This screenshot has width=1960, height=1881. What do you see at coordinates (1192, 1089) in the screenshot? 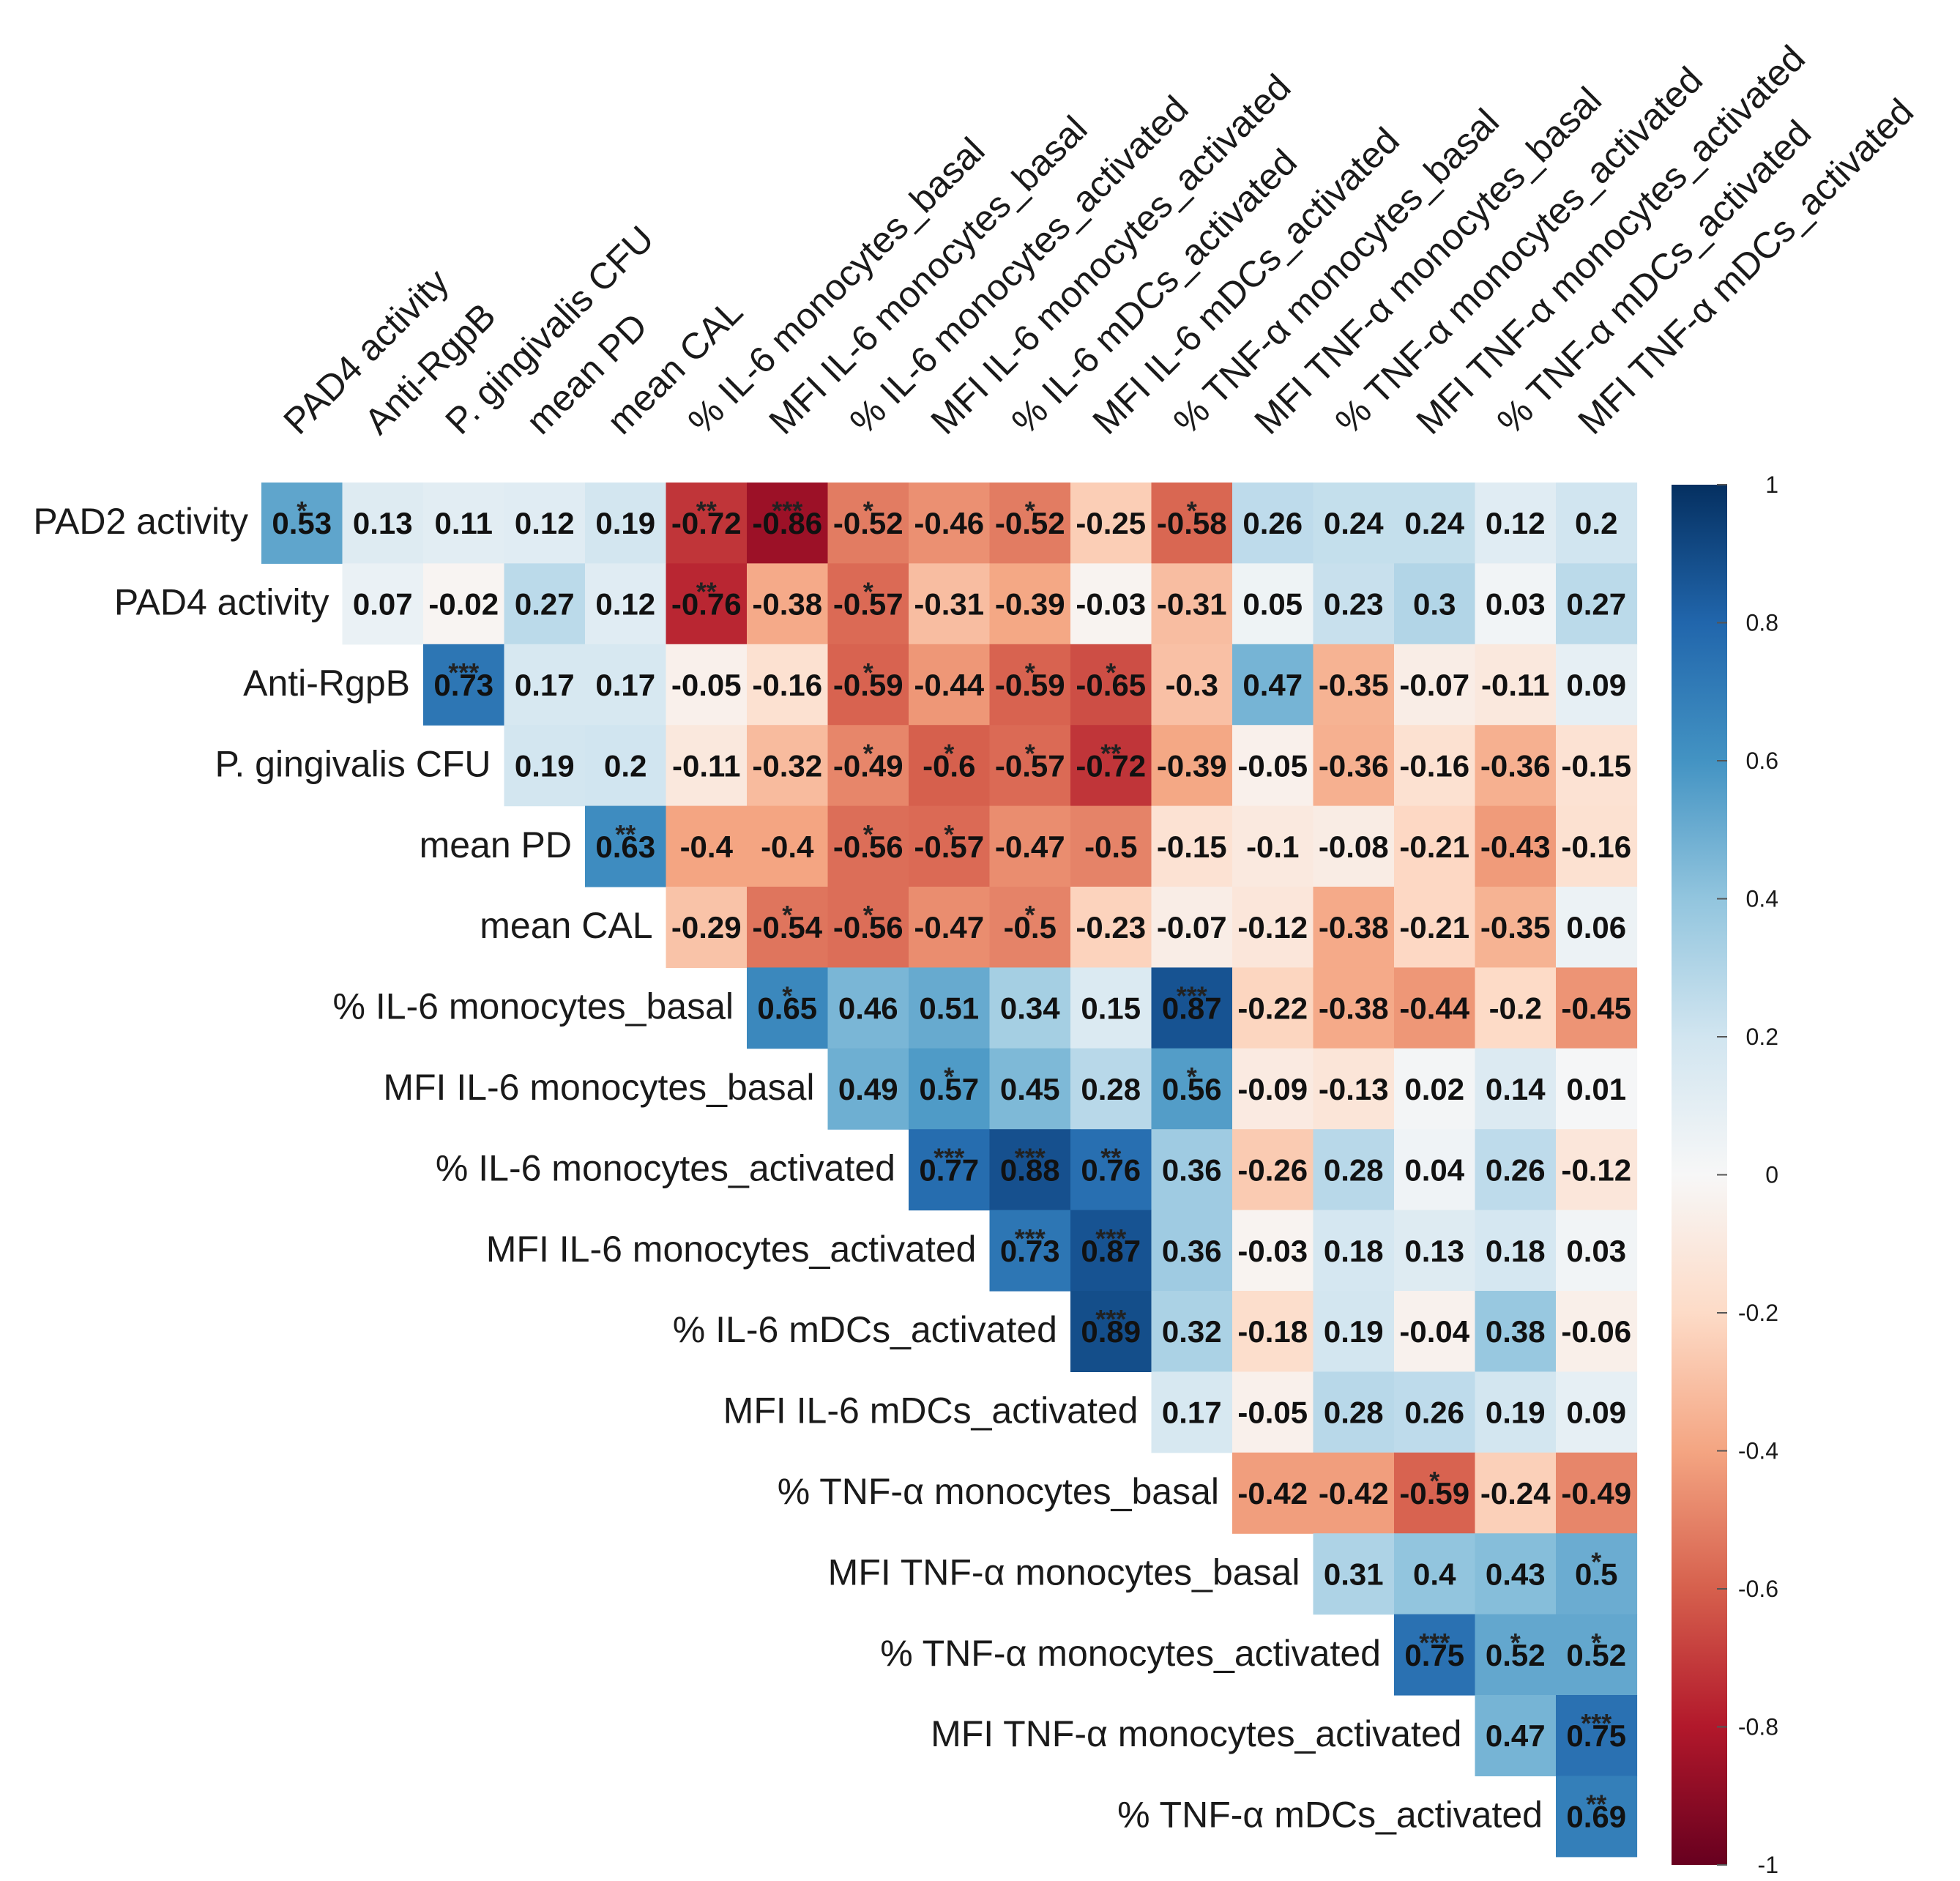
I see `cell-value-label: 0.56` at bounding box center [1192, 1089].